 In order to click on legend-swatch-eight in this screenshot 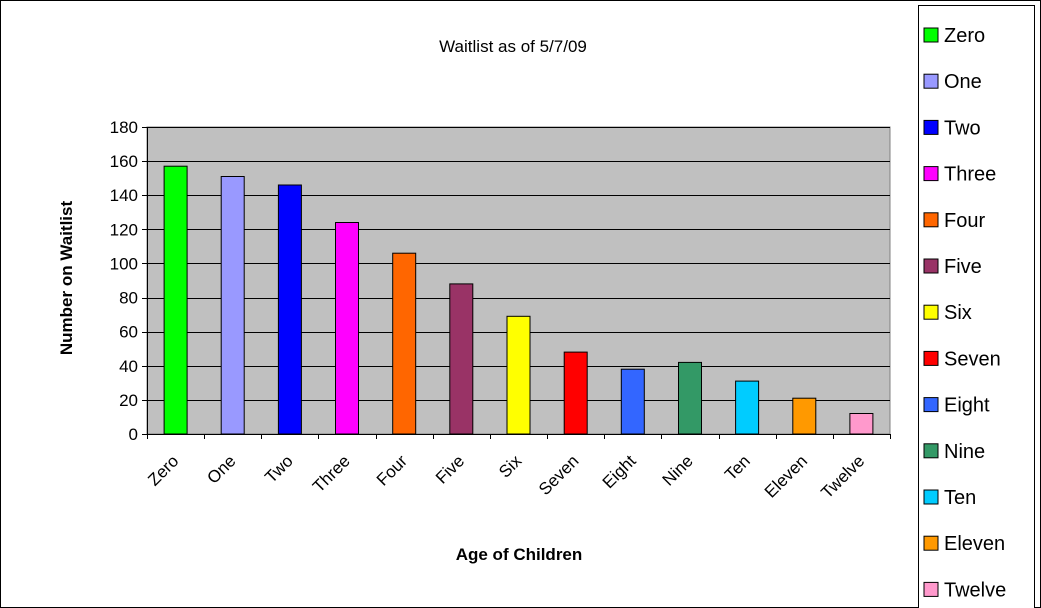, I will do `click(931, 405)`.